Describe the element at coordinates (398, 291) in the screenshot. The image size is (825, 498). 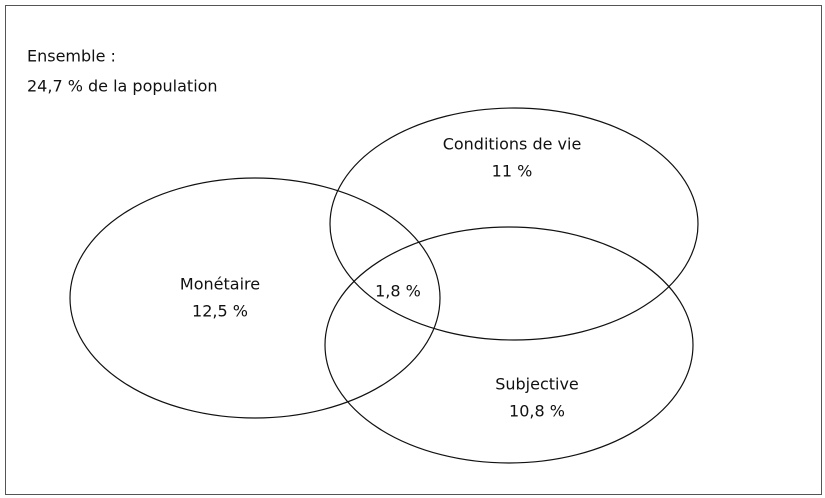
I see `intersection-value: 1,8 %` at that location.